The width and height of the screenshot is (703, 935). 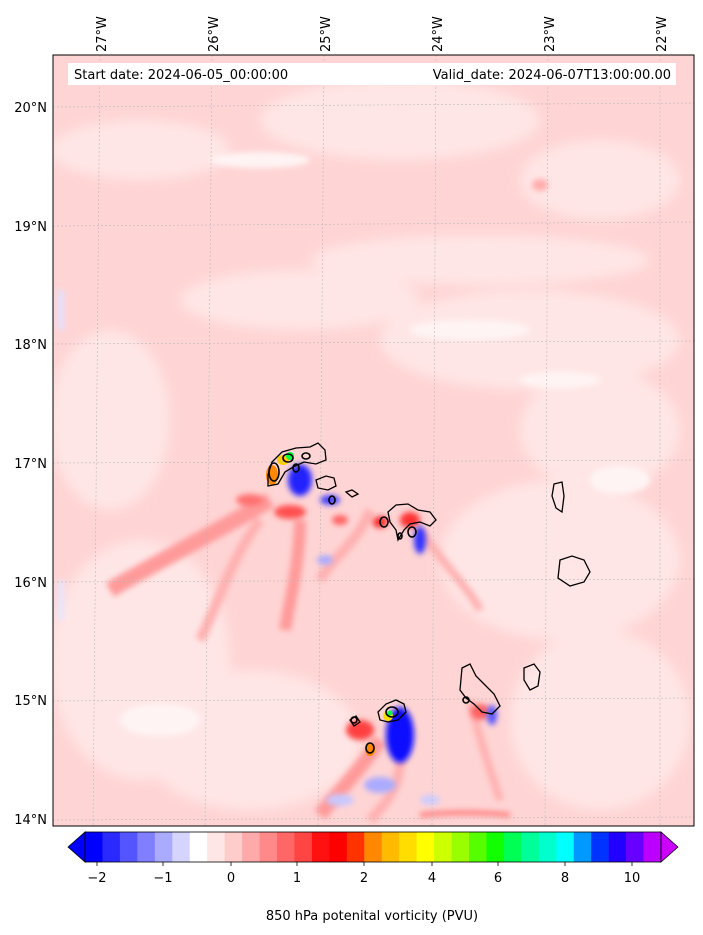 What do you see at coordinates (552, 75) in the screenshot?
I see `valid-date-label: Valid_date: 2024-06-07T13:00:00.00` at bounding box center [552, 75].